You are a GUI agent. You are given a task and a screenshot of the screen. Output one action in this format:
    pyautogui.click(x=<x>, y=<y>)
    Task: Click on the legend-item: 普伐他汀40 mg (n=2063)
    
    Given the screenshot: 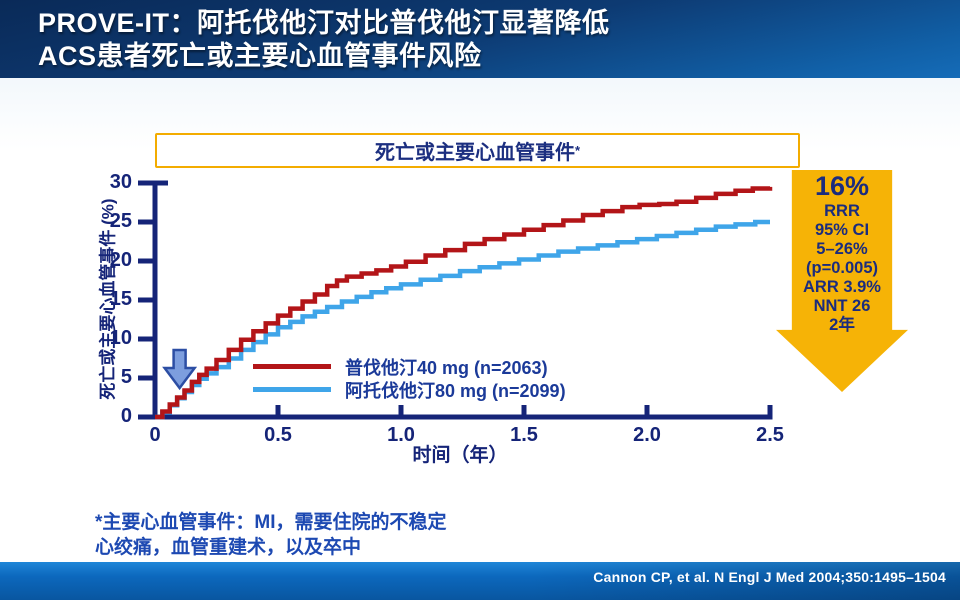 What is the action you would take?
    pyautogui.click(x=409, y=366)
    